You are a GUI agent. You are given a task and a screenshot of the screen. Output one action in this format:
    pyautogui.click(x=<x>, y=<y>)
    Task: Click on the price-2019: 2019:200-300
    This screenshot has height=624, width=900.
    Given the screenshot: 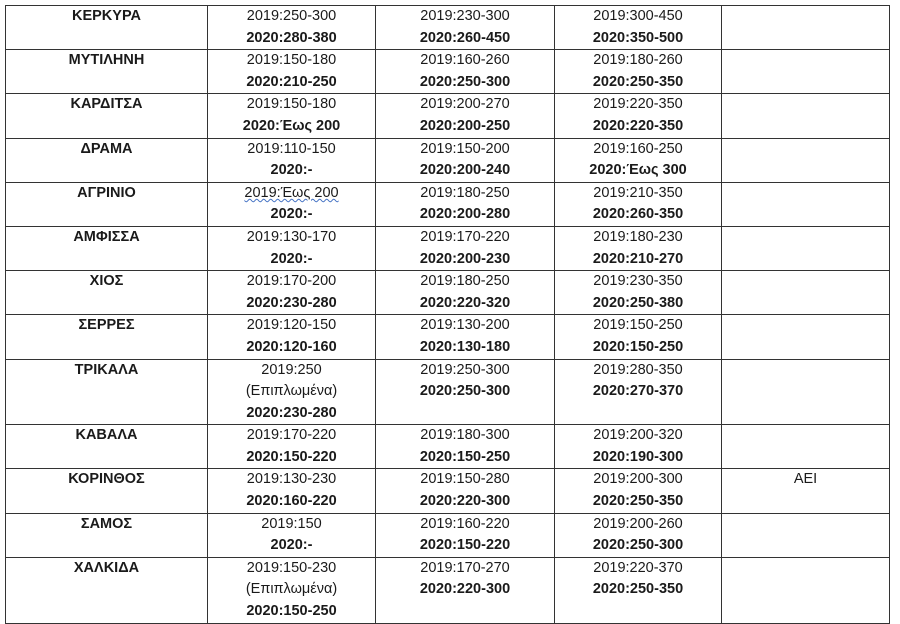 What is the action you would take?
    pyautogui.click(x=638, y=480)
    